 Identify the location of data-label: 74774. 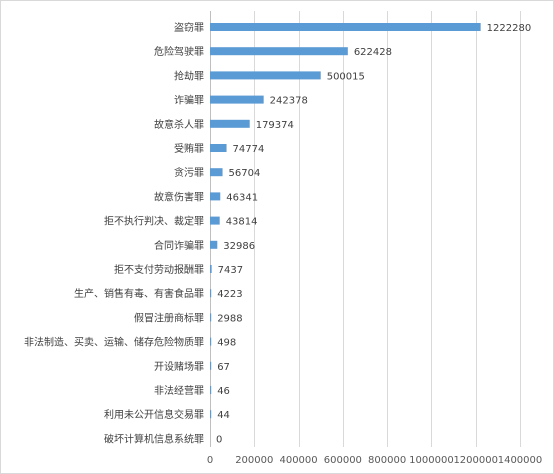
(249, 149).